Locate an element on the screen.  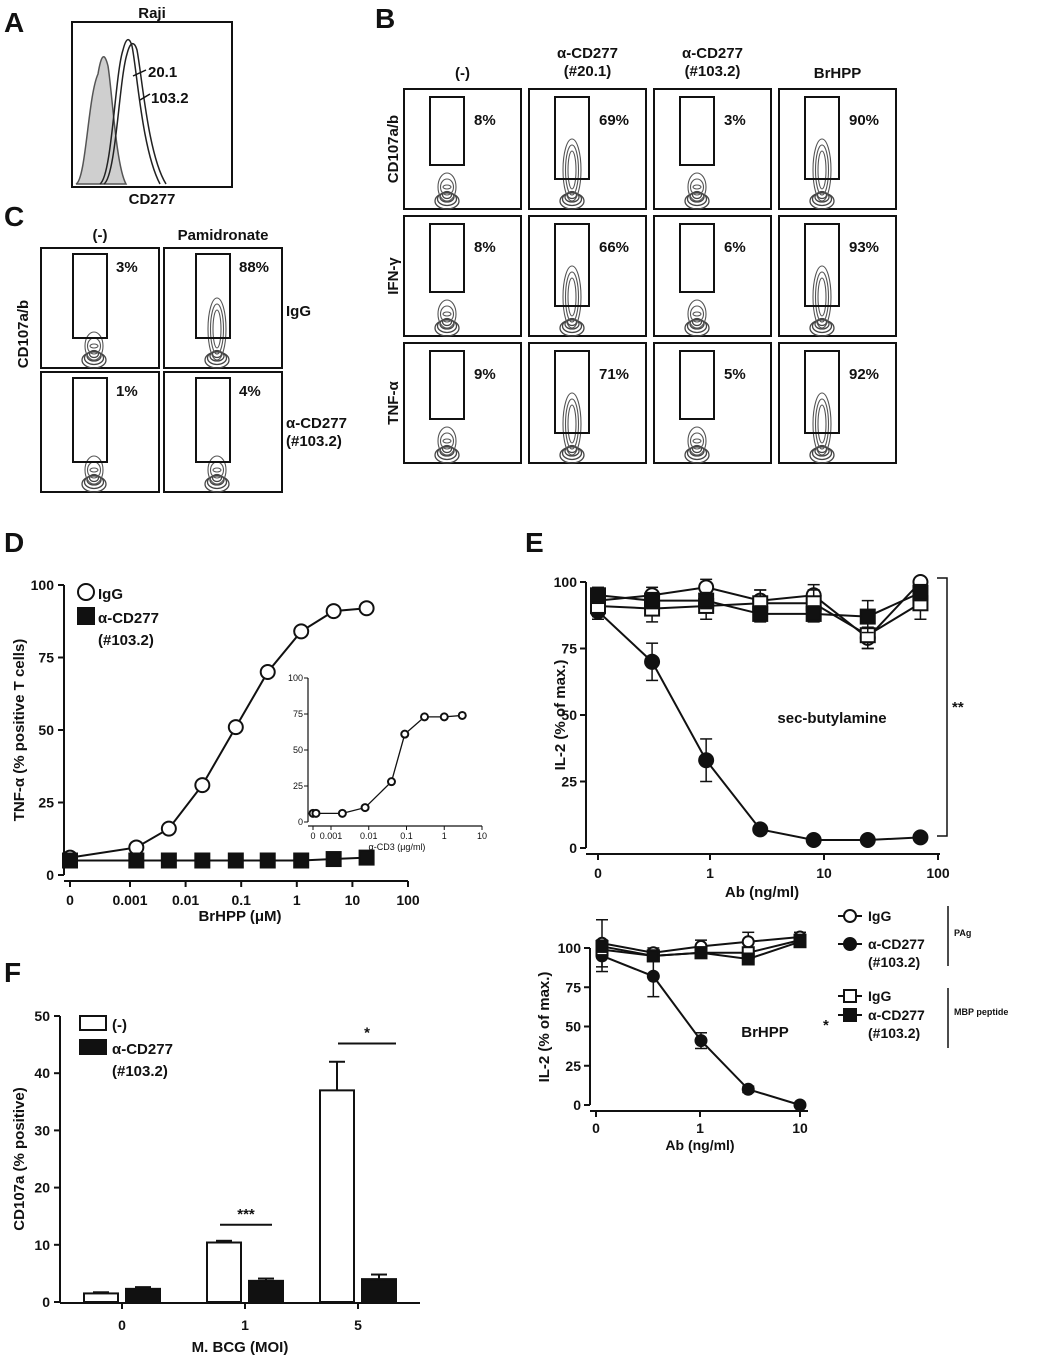
gate-percent: 92% is located at coordinates (864, 374).